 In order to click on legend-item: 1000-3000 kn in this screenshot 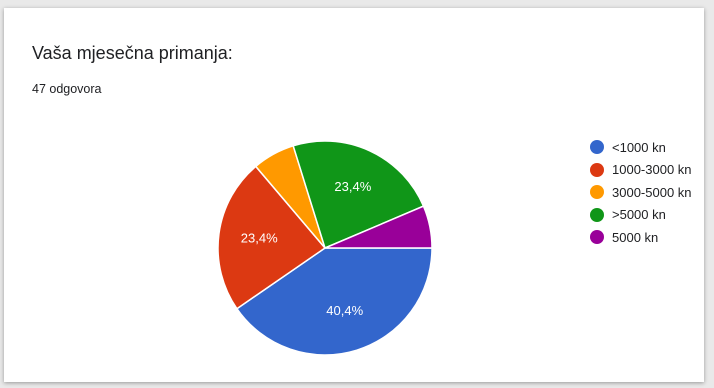, I will do `click(641, 170)`.